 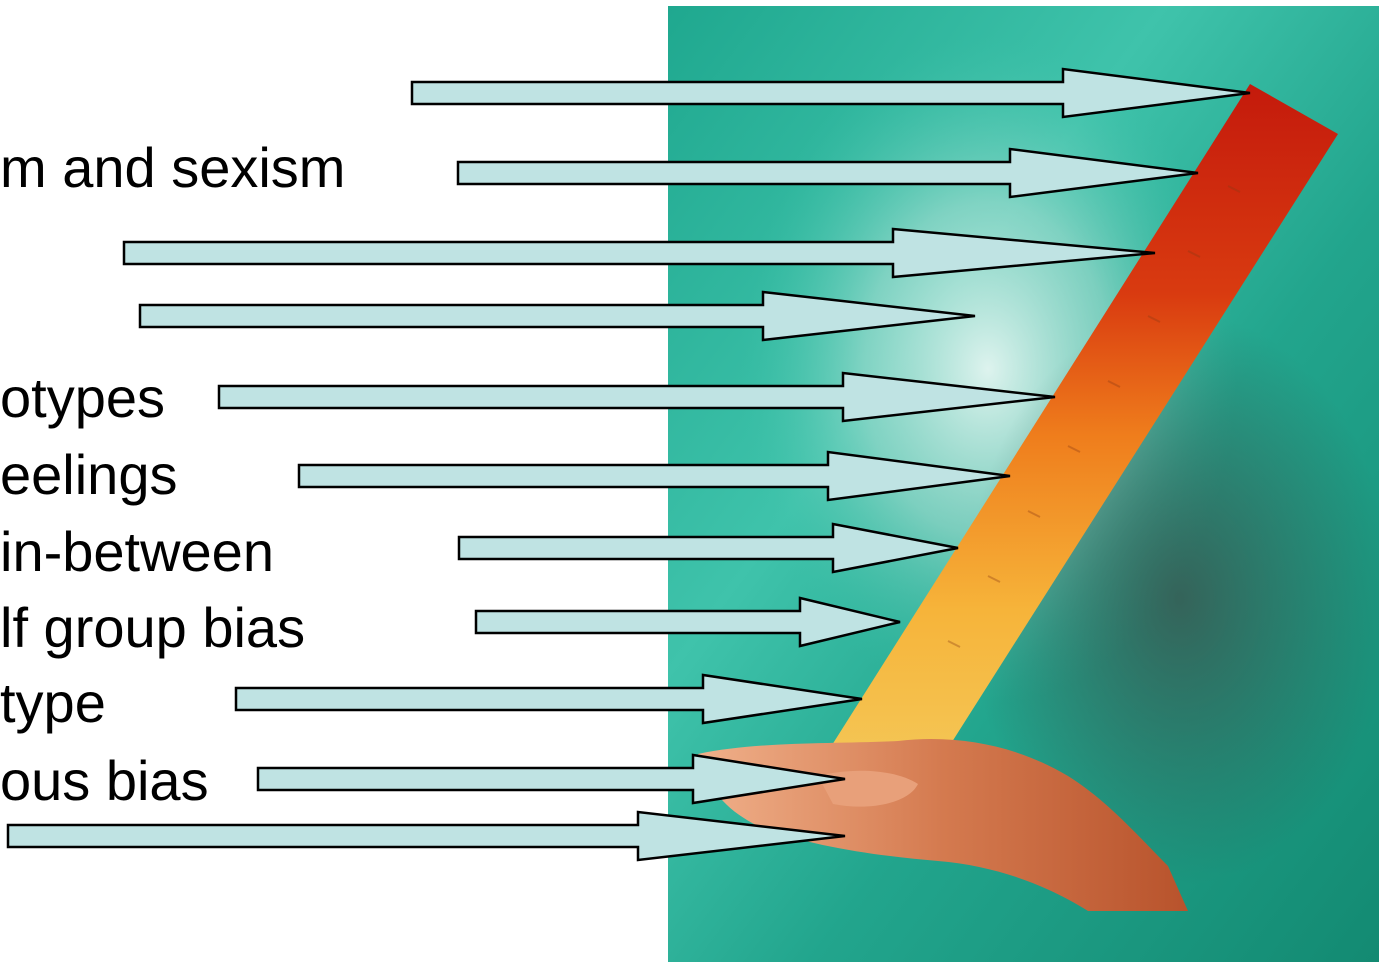 I want to click on bias-label: type, so click(x=53, y=702).